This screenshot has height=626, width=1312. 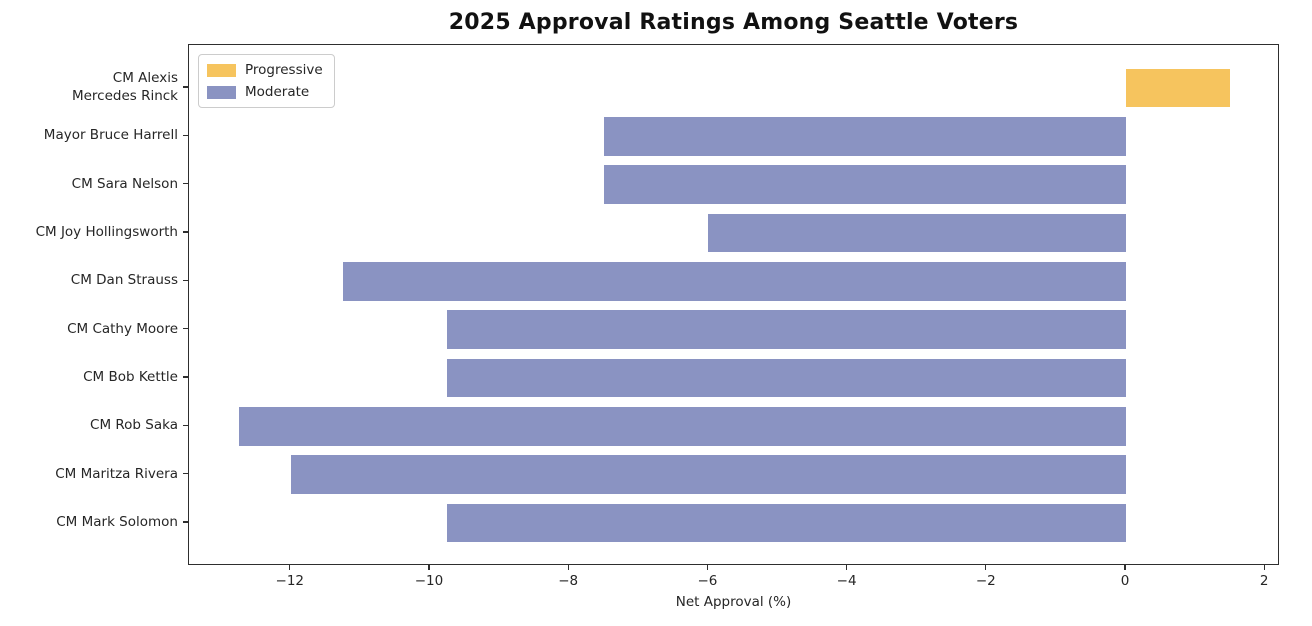 What do you see at coordinates (707, 581) in the screenshot?
I see `x-tick-label: −6` at bounding box center [707, 581].